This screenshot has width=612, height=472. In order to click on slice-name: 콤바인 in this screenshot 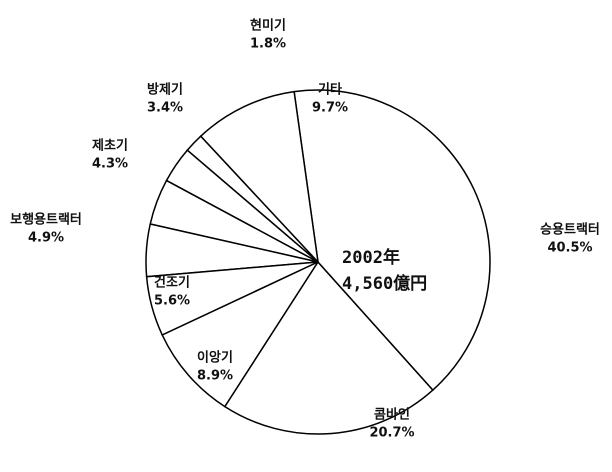, I will do `click(392, 415)`.